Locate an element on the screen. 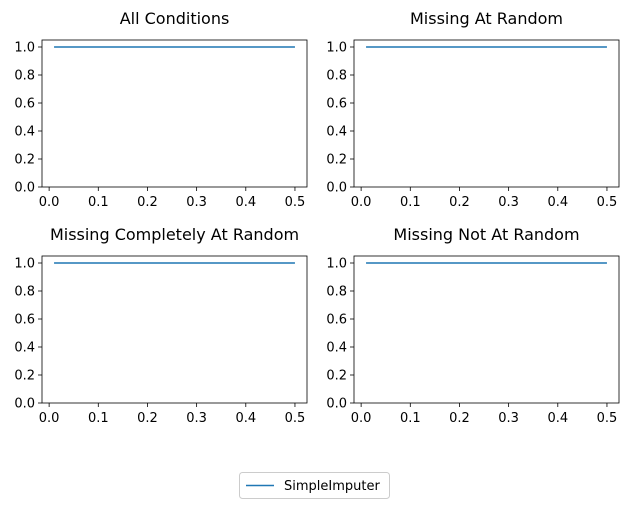 The image size is (629, 508). panel-title: All Conditions is located at coordinates (175, 18).